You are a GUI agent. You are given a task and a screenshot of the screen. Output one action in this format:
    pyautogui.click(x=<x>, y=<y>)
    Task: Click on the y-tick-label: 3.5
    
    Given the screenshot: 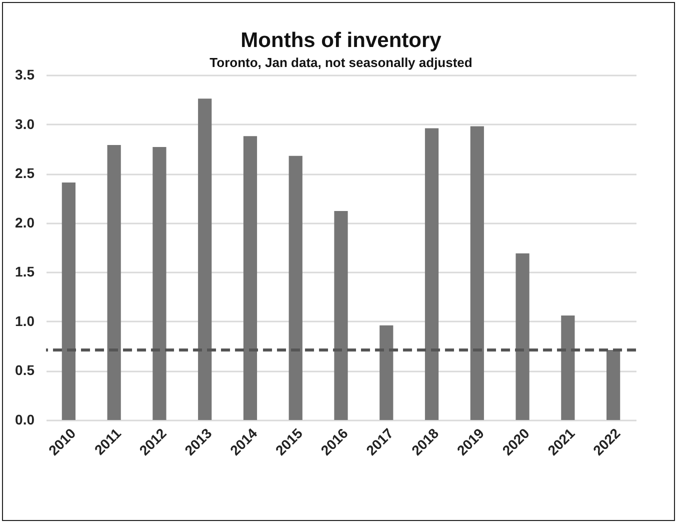 What is the action you would take?
    pyautogui.click(x=25, y=74)
    